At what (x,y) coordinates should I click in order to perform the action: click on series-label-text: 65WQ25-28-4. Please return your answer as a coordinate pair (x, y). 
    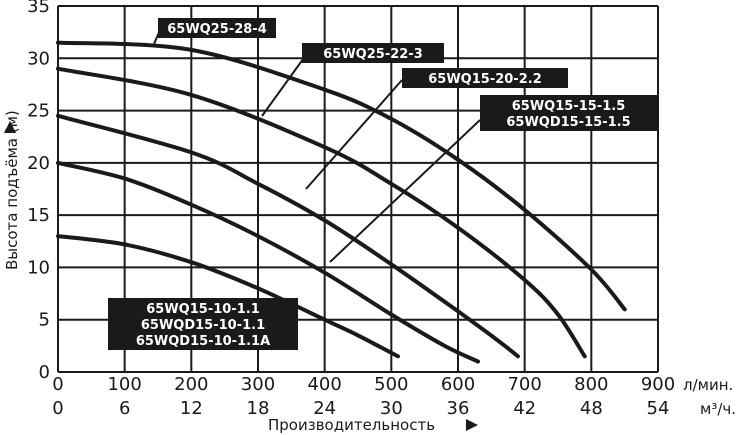
    Looking at the image, I should click on (217, 29).